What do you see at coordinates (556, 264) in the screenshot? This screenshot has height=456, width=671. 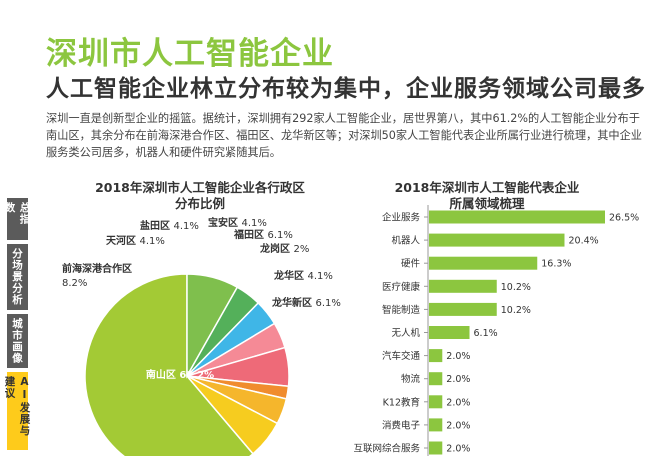 I see `bar-value-label-2: 16.3%` at bounding box center [556, 264].